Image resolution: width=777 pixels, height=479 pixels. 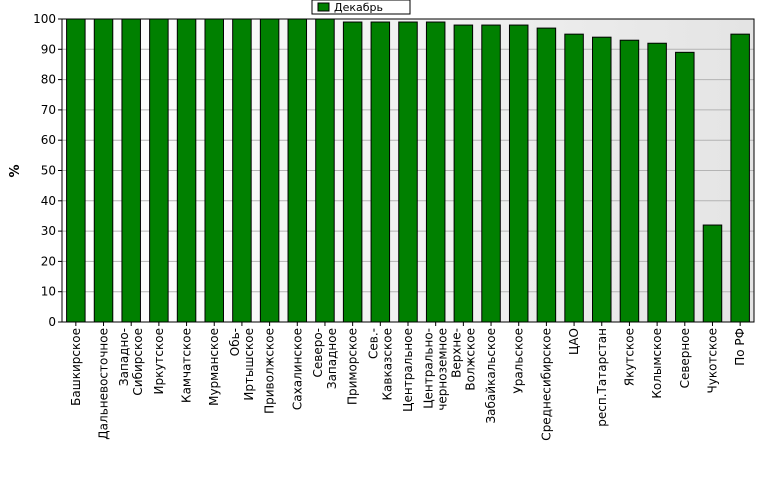 What do you see at coordinates (436, 369) in the screenshot?
I see `x-tick-label: Центрально-черноземное` at bounding box center [436, 369].